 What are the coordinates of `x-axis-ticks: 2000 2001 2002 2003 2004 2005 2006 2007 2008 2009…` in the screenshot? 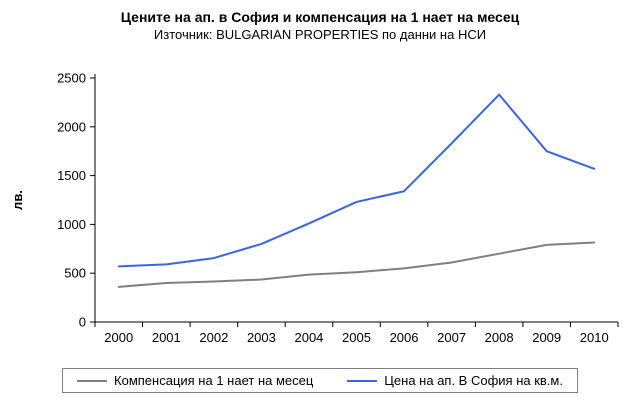 It's located at (356, 333).